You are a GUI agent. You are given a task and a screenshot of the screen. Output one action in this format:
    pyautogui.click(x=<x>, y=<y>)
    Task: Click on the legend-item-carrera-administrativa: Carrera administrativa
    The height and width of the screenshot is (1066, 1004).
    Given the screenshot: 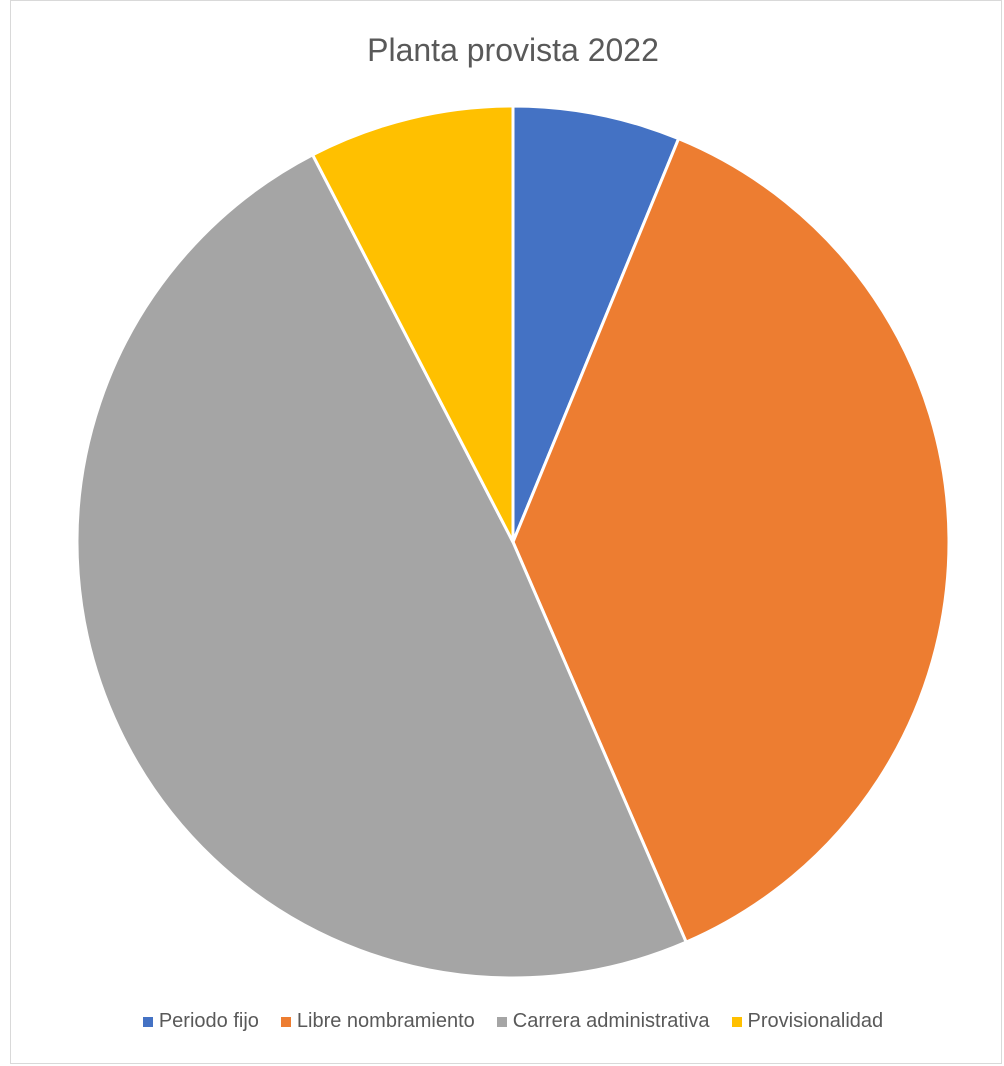 What is the action you would take?
    pyautogui.click(x=603, y=1021)
    